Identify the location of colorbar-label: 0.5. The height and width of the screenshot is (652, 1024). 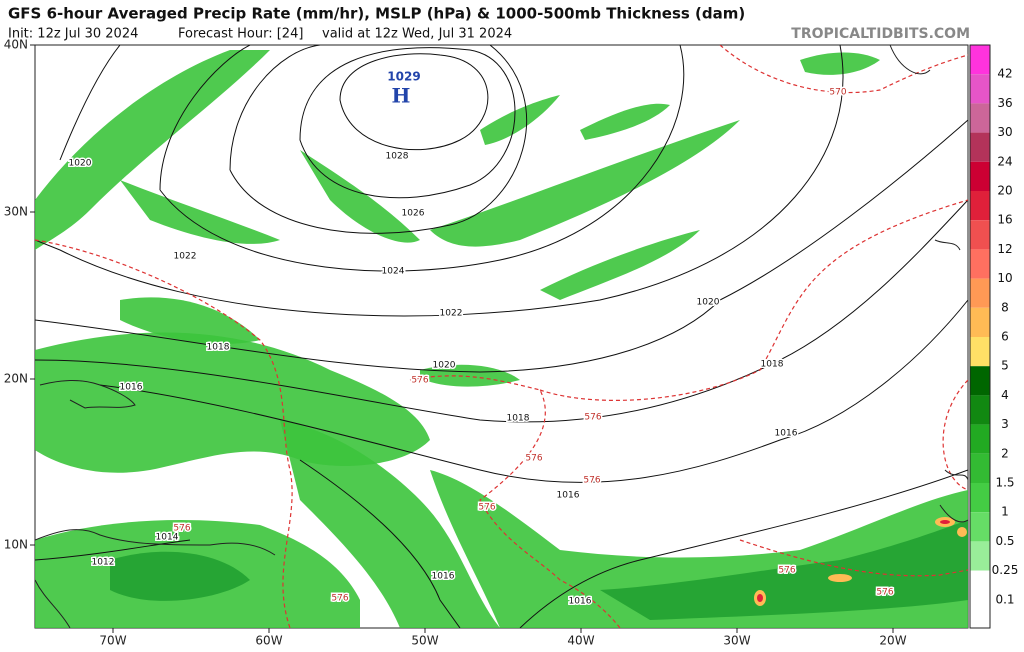
(1004, 541).